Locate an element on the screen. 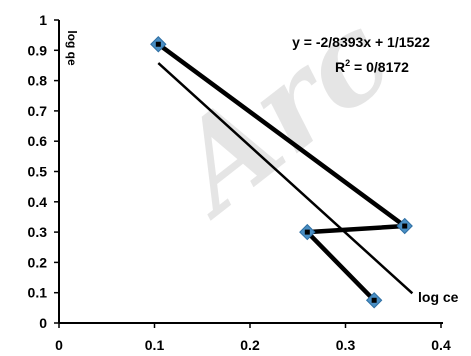  trendline-equation: y = -2/8393x + 1/1522 is located at coordinates (361, 42).